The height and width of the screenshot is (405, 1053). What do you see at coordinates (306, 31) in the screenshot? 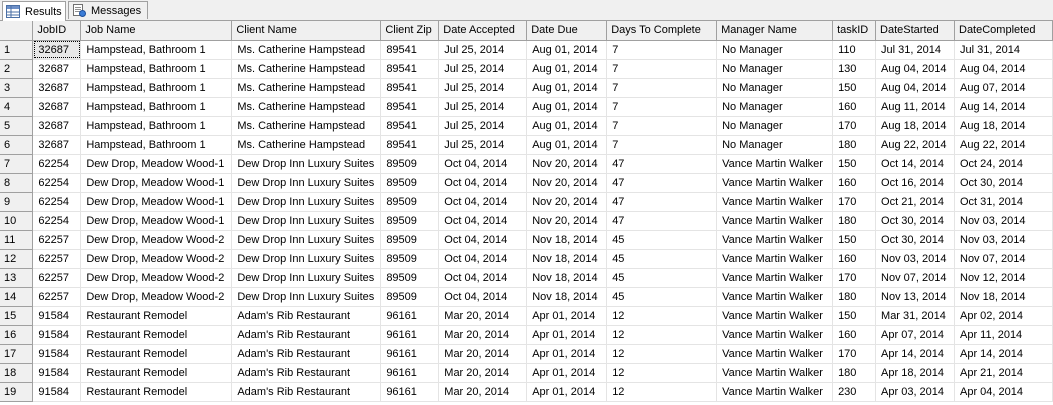
I see `column-header: Client Name` at bounding box center [306, 31].